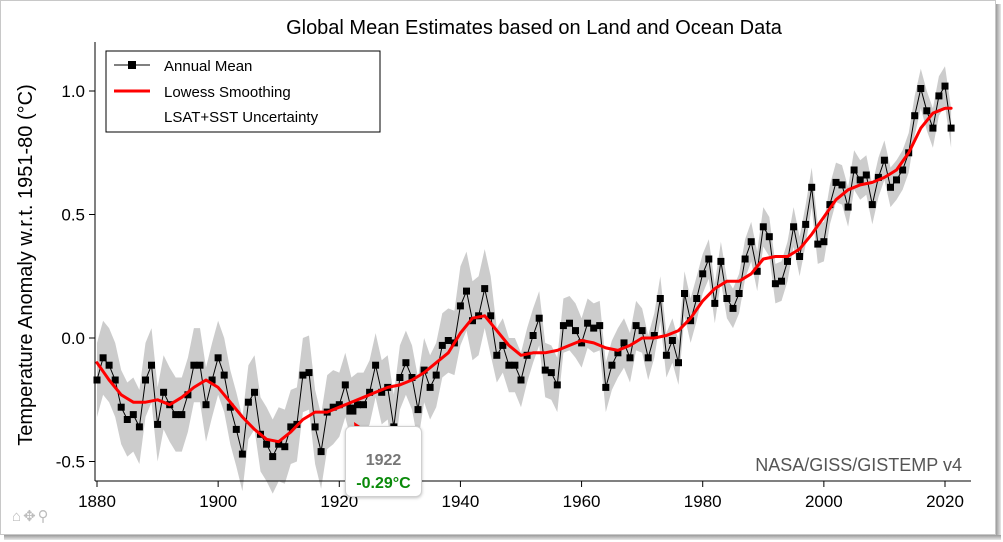  What do you see at coordinates (998, 271) in the screenshot?
I see `frame-shadow-right` at bounding box center [998, 271].